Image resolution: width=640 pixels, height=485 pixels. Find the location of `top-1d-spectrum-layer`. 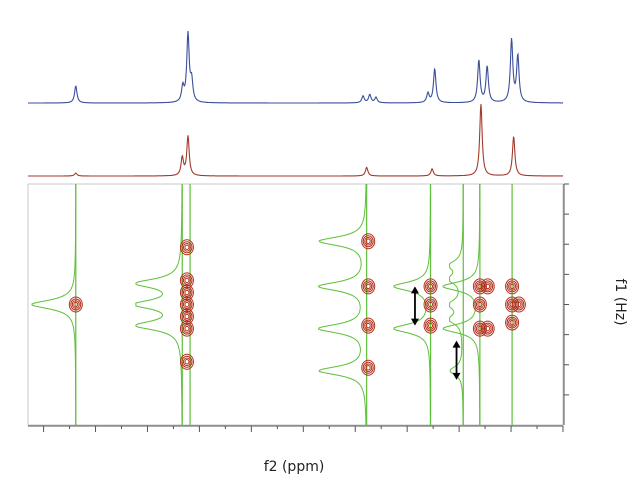

top-1d-spectrum-layer is located at coordinates (295, 67).